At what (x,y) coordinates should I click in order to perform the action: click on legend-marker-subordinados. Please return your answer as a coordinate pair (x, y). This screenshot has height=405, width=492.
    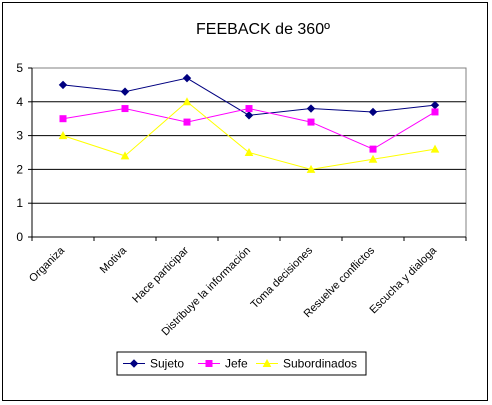
    Looking at the image, I should click on (267, 362).